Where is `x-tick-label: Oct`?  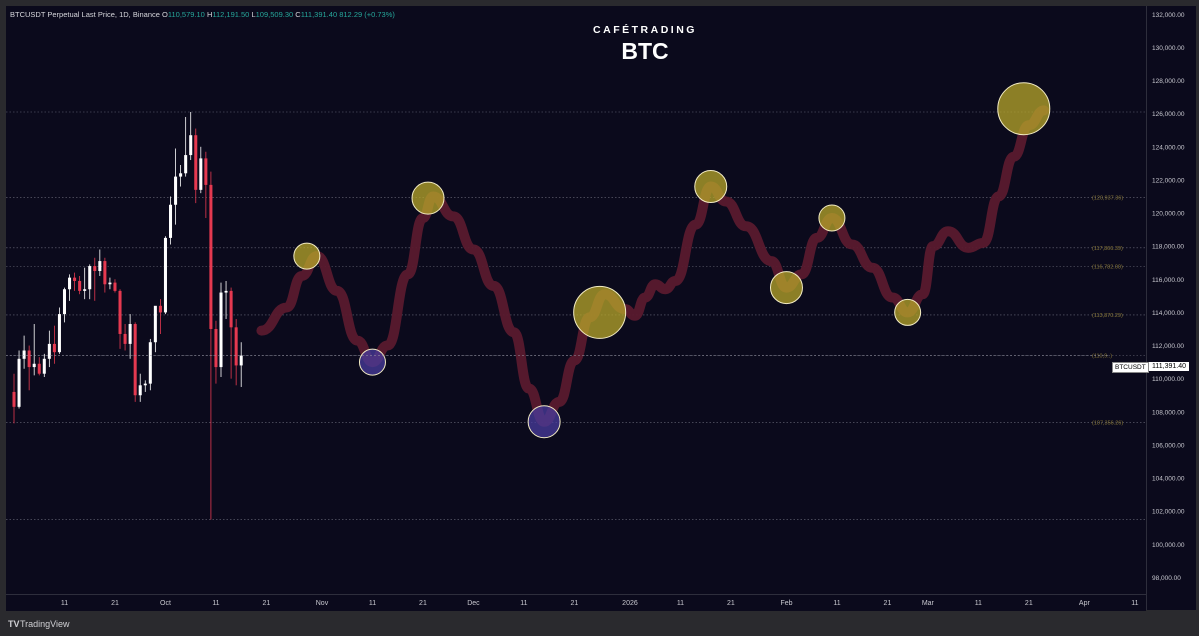
x-tick-label: Oct is located at coordinates (165, 603).